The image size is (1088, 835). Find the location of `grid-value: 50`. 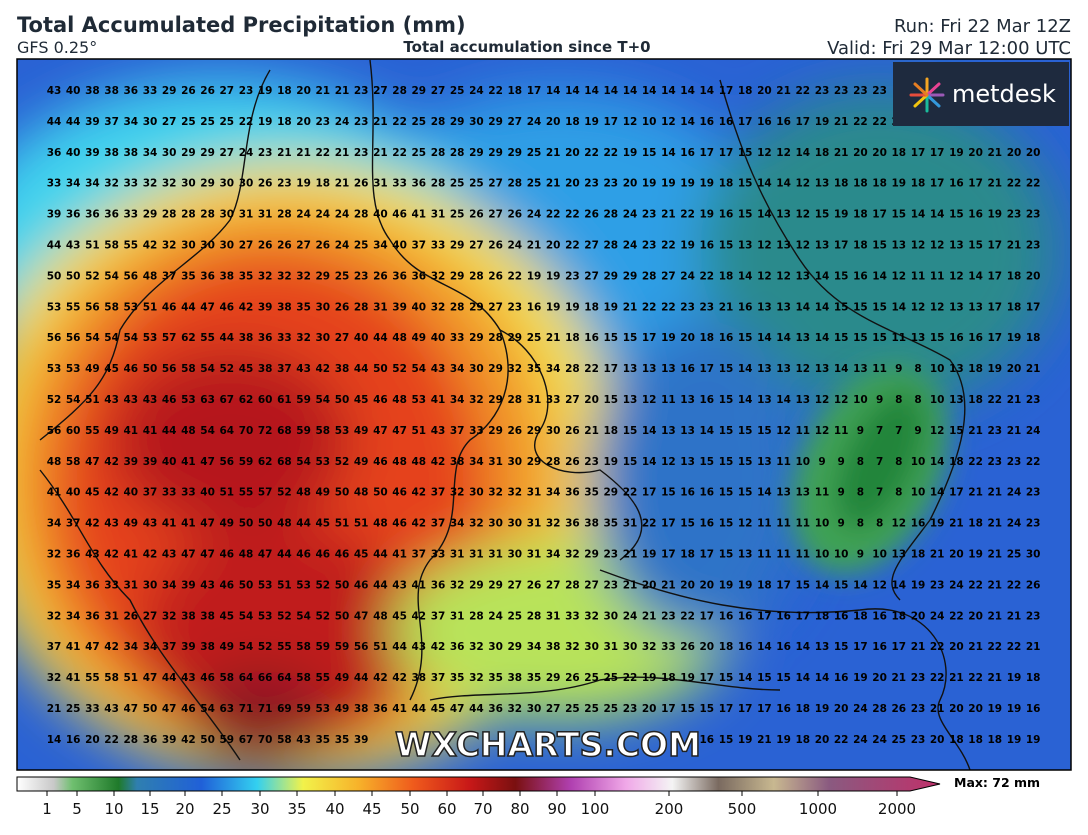

grid-value: 50 is located at coordinates (342, 616).